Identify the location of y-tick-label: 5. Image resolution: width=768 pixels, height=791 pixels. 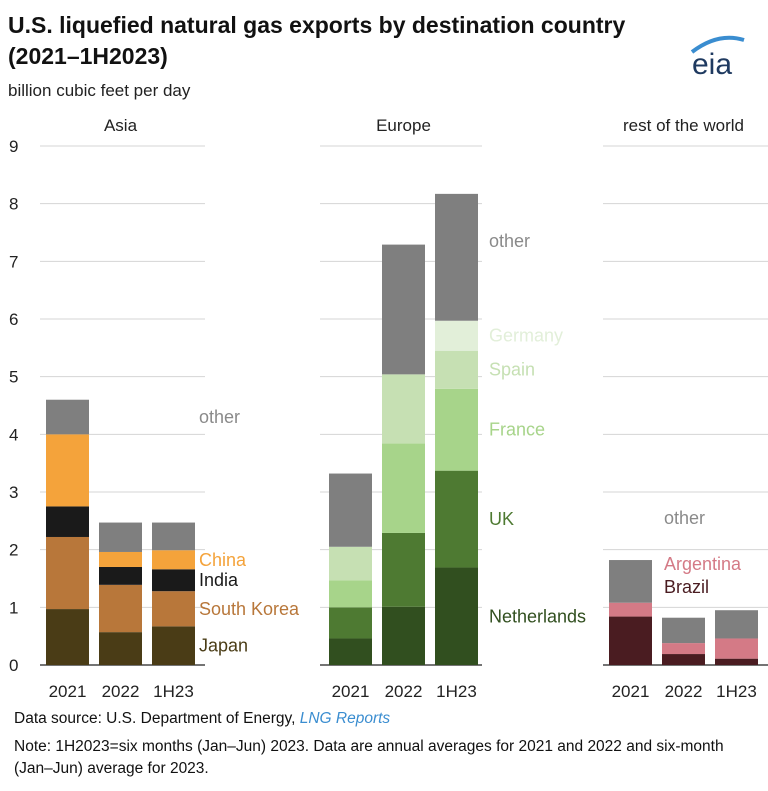
(13, 377).